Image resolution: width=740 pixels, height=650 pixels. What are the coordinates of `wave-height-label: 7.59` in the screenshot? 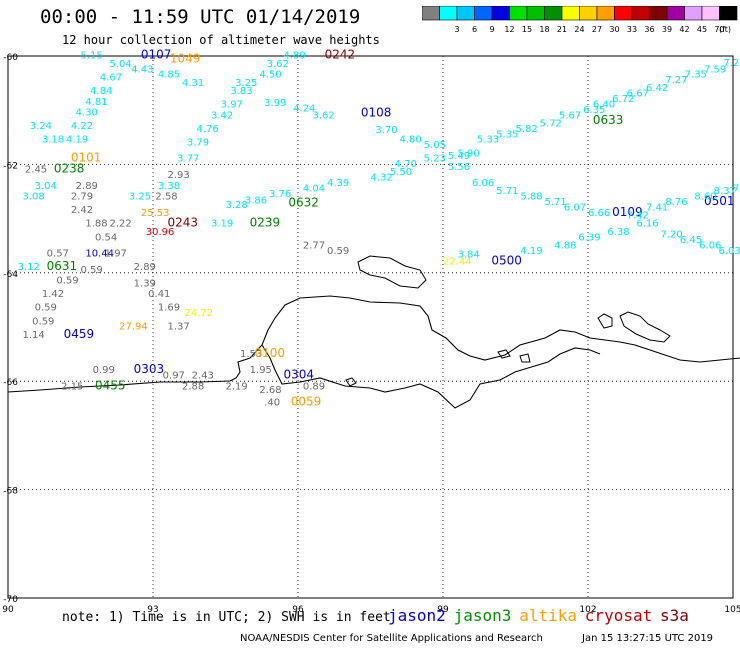 It's located at (715, 69).